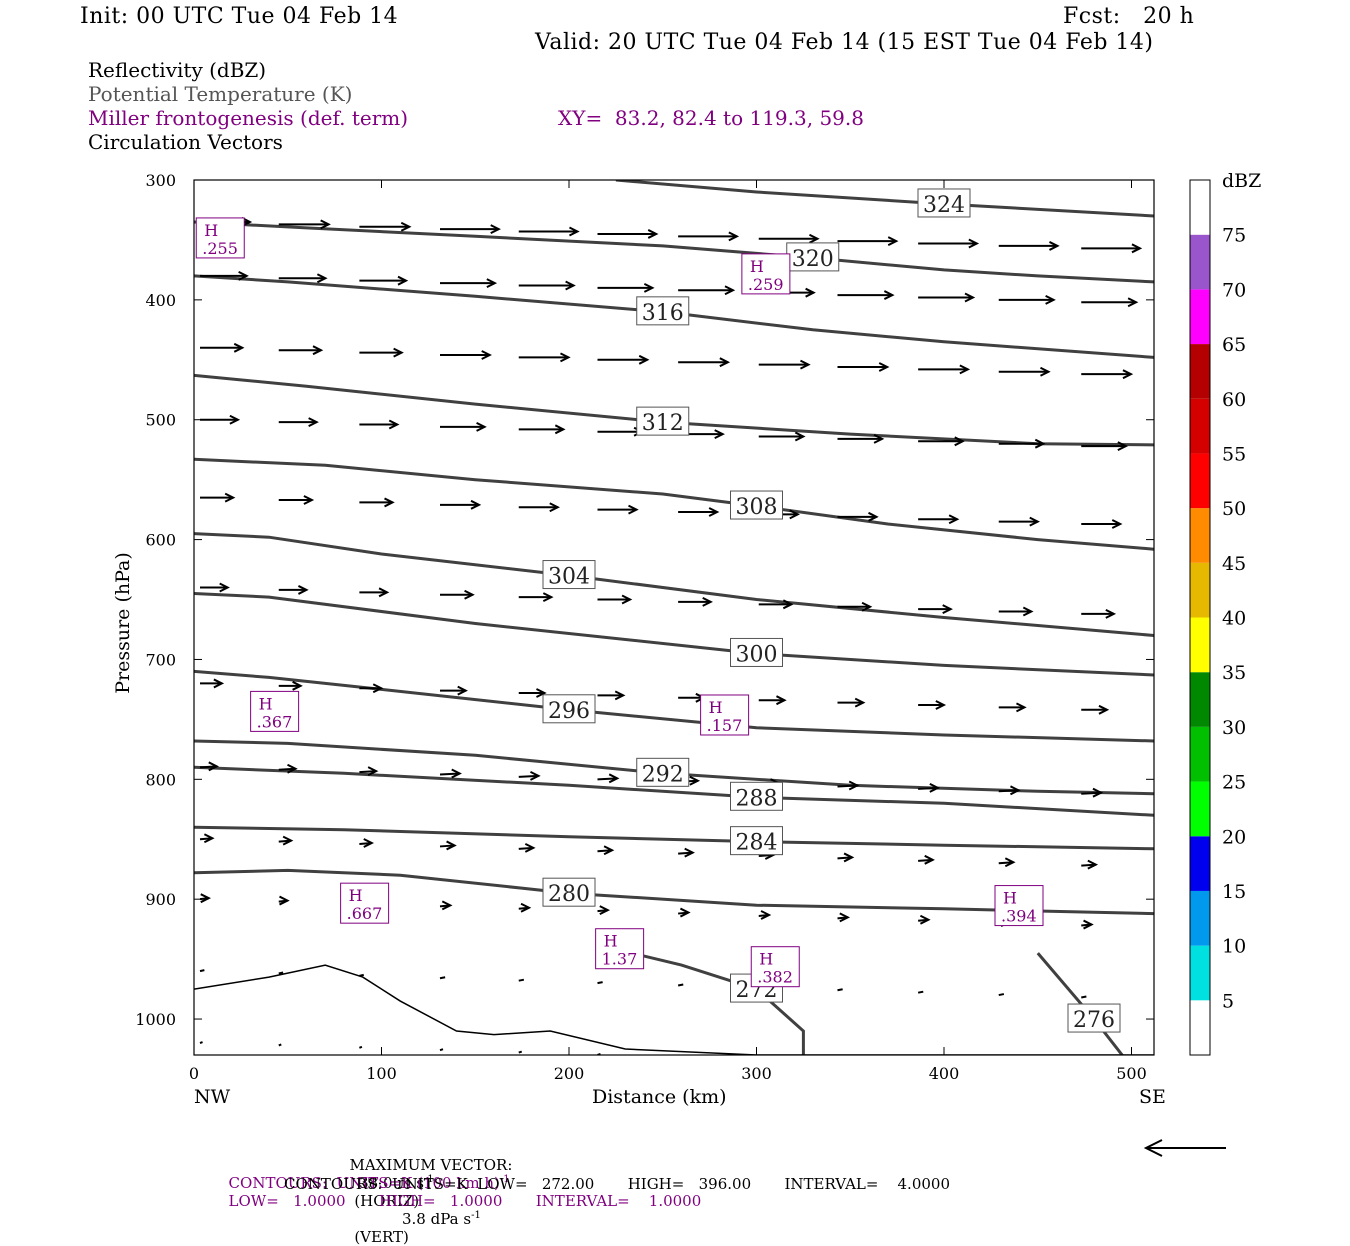  Describe the element at coordinates (756, 505) in the screenshot. I see `theta-label-308: 308` at that location.